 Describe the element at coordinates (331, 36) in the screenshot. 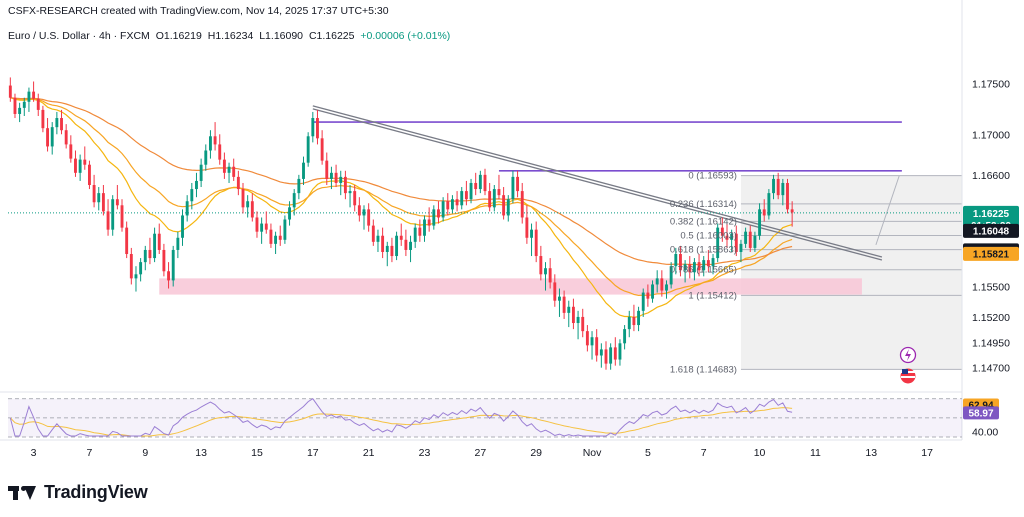

I see `close-value: C1.16225` at that location.